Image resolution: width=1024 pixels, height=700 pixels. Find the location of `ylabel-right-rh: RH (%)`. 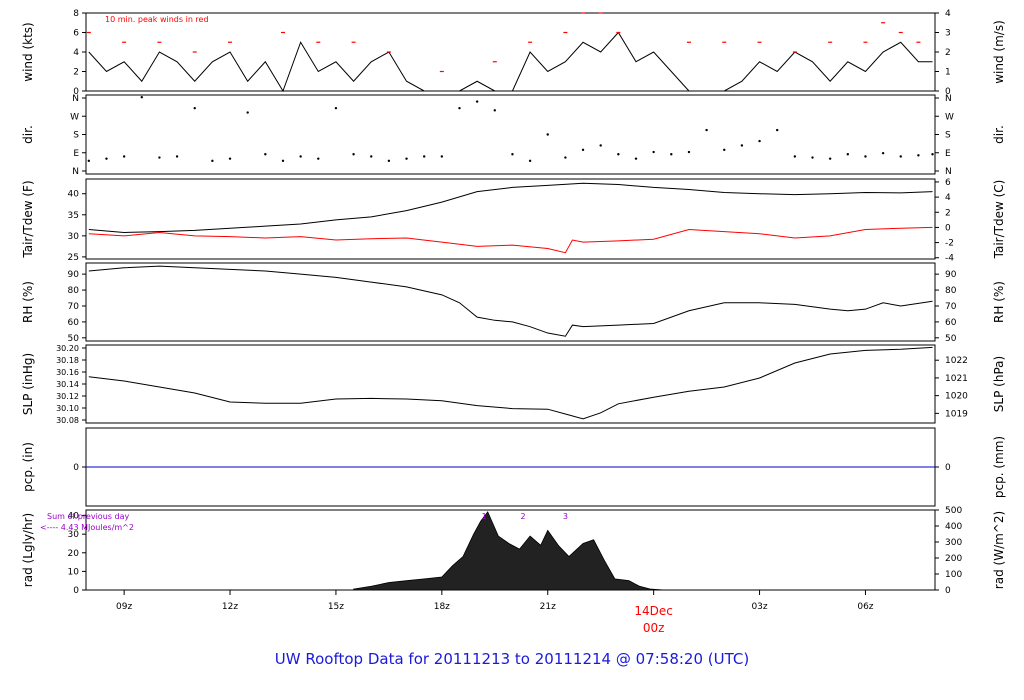

ylabel-right-rh: RH (%) is located at coordinates (999, 302).